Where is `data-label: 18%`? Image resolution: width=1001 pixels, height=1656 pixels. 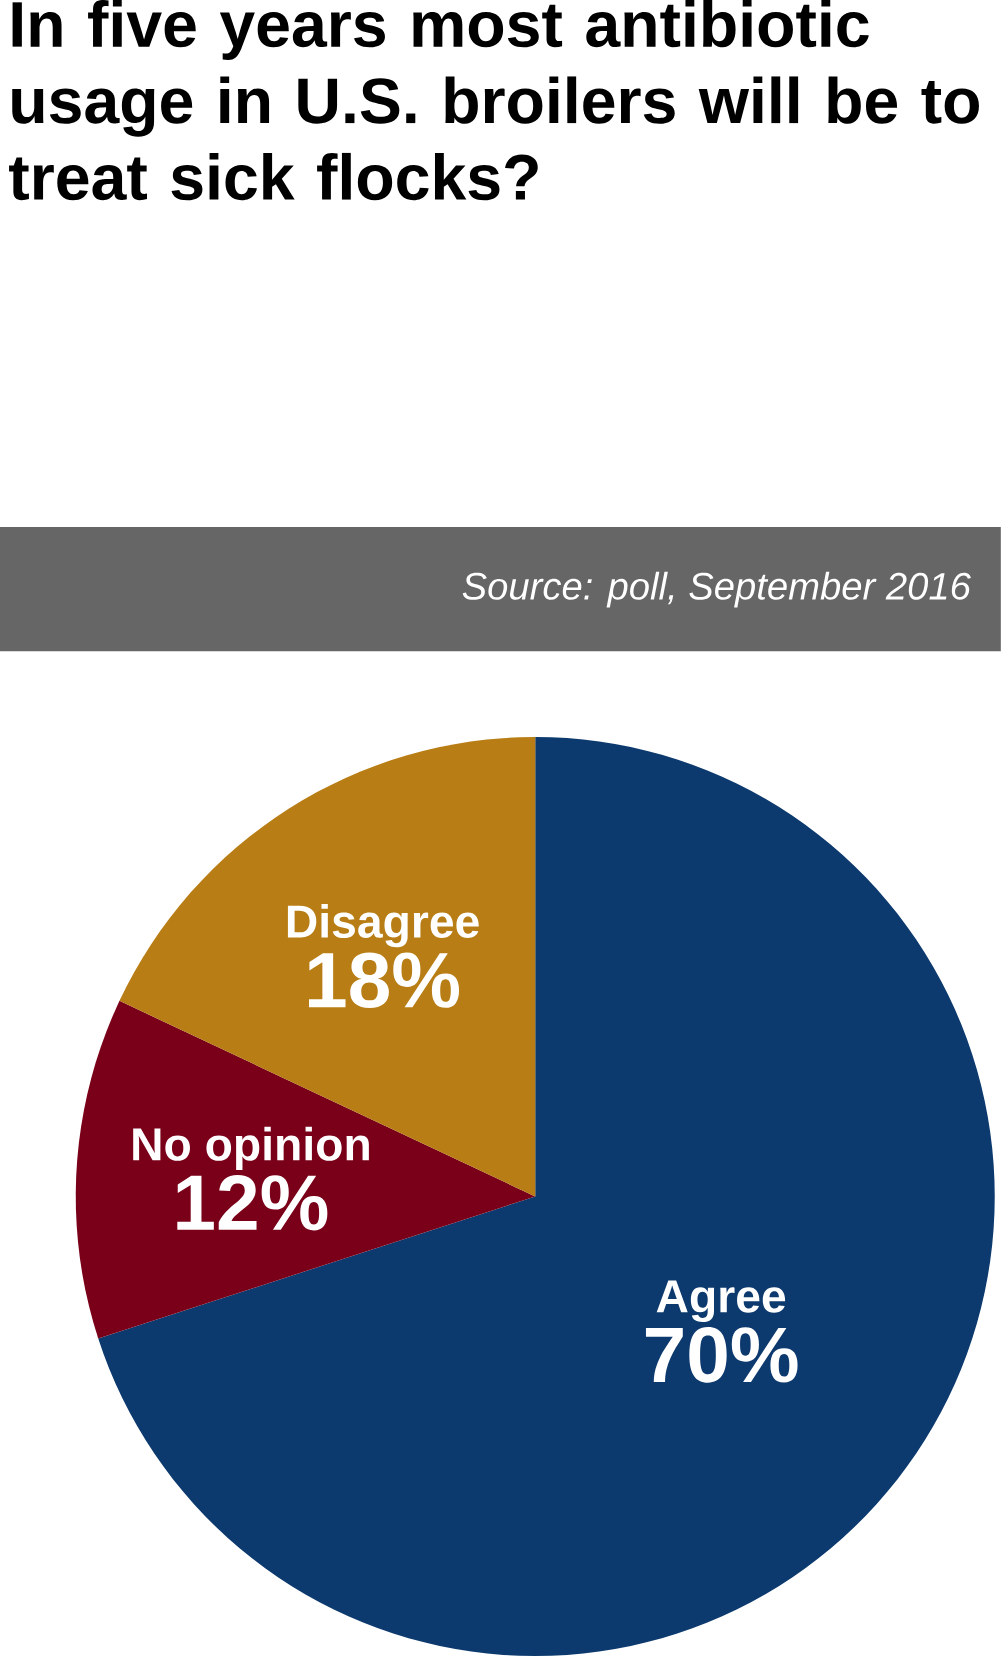 data-label: 18% is located at coordinates (384, 980).